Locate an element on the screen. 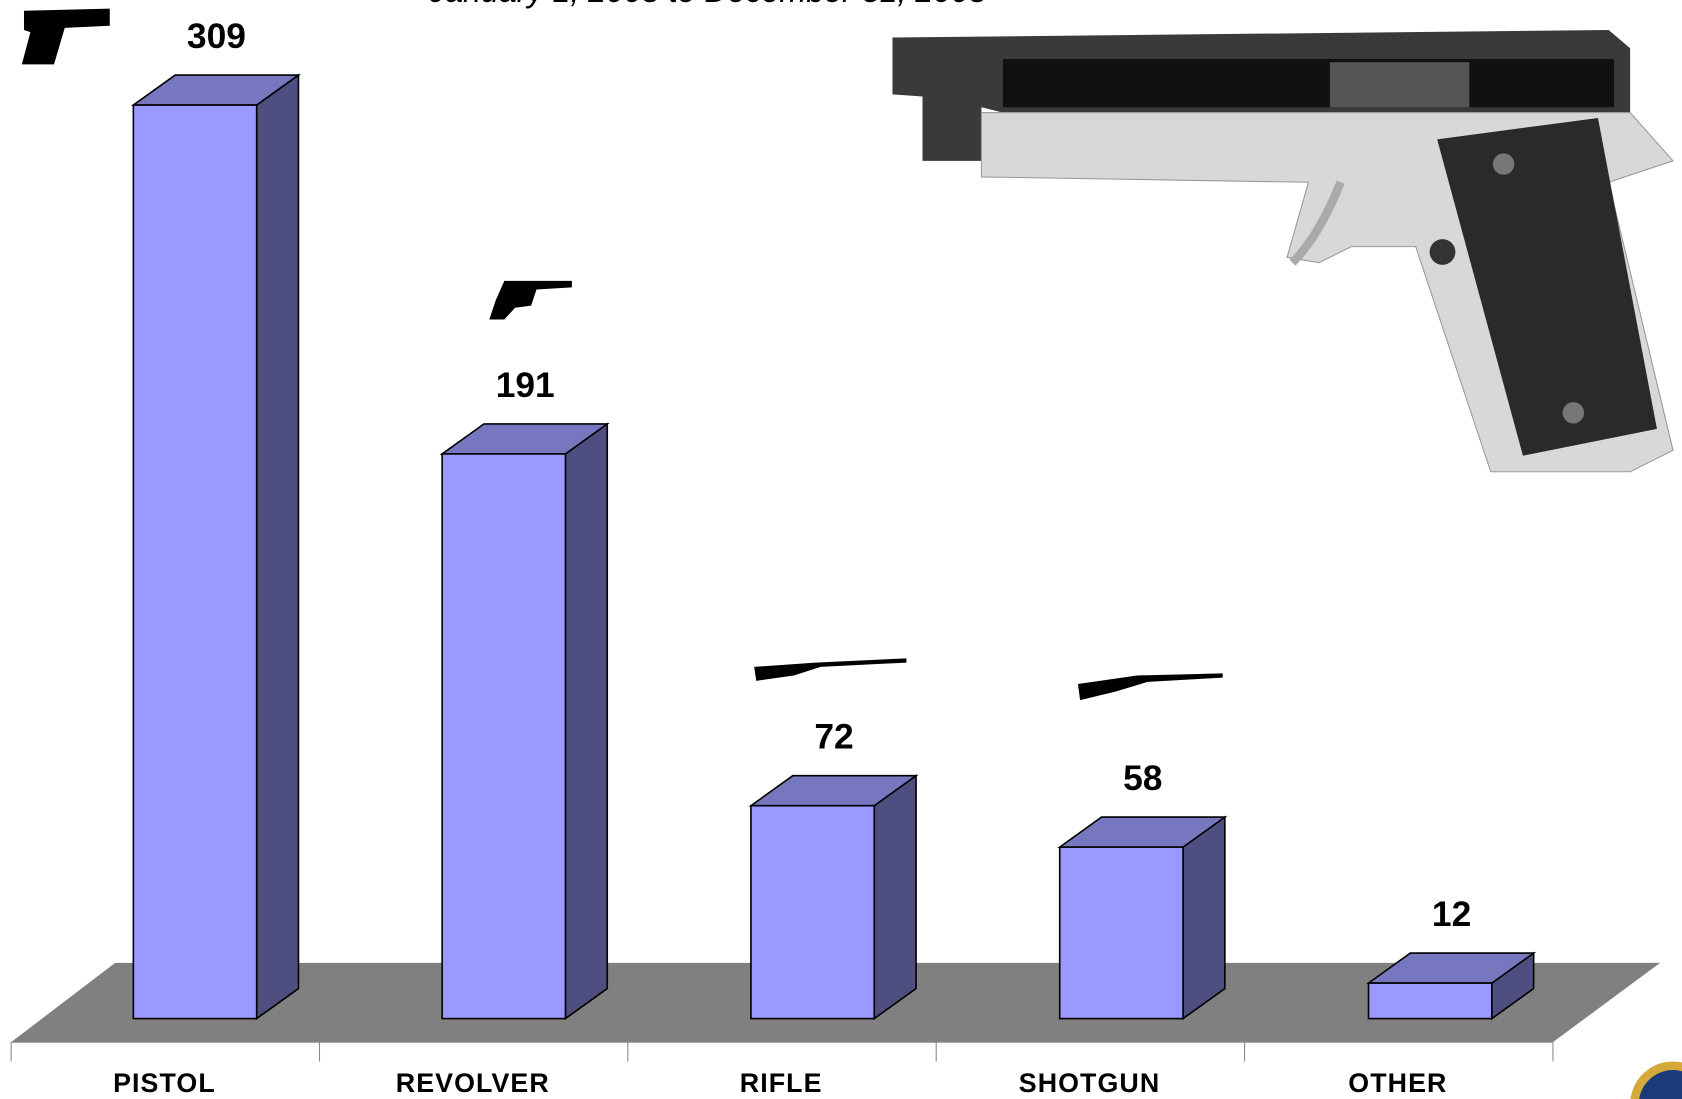 Image resolution: width=1682 pixels, height=1099 pixels. x-tick-label: RIFLE is located at coordinates (781, 1083).